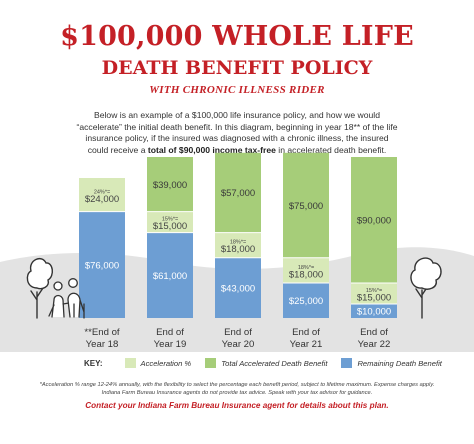 This screenshot has width=474, height=444. What do you see at coordinates (130, 363) in the screenshot?
I see `legend-swatch-acceleration` at bounding box center [130, 363].